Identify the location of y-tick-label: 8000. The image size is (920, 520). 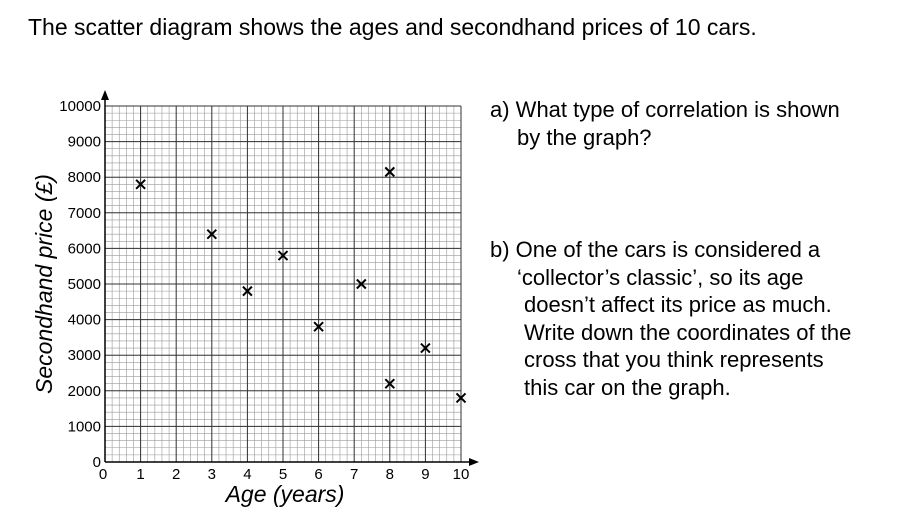
(84, 177).